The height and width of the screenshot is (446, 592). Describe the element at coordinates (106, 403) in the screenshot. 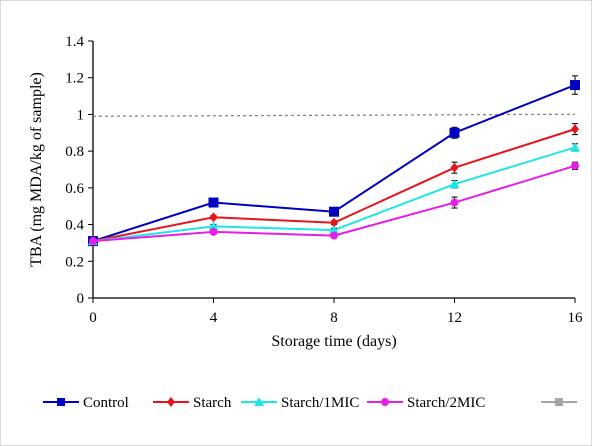

I see `legend-label-1: Control` at that location.